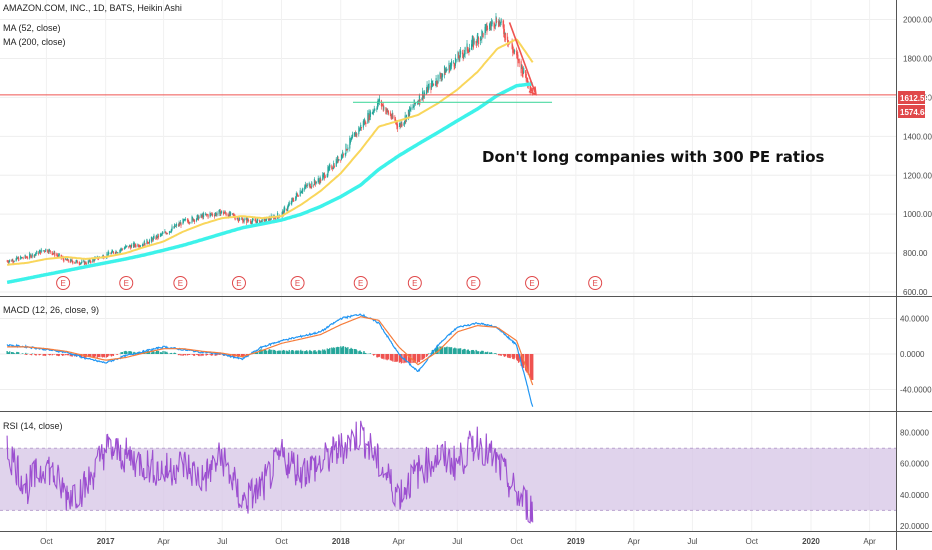 The image size is (932, 550). Describe the element at coordinates (341, 541) in the screenshot. I see `time-tick-label: 2018` at that location.